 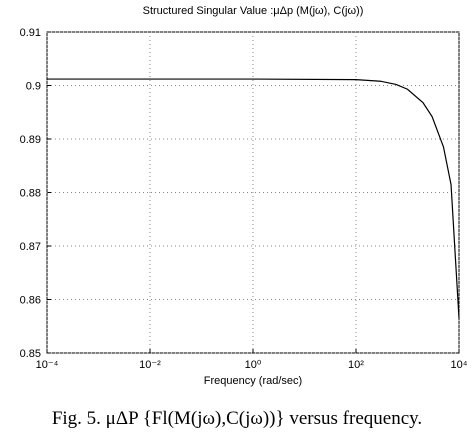 What do you see at coordinates (33, 87) in the screenshot?
I see `y-tick-label: 0.9` at bounding box center [33, 87].